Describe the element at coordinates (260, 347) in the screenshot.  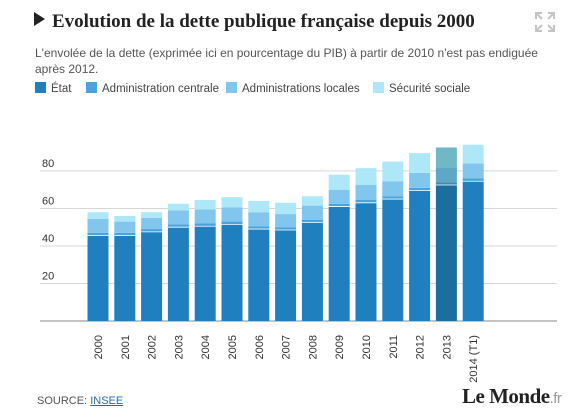
I see `x-tick-label-2006: 2006` at that location.